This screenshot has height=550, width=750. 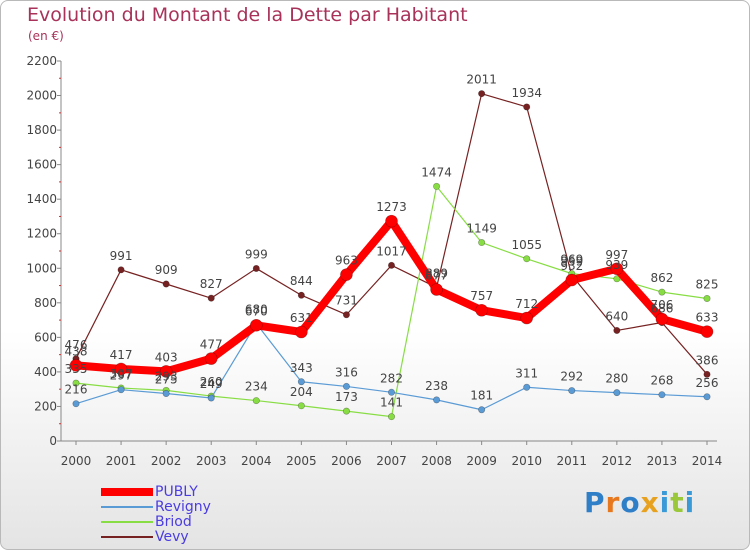 I want to click on data-label-publy: 633, so click(x=707, y=318).